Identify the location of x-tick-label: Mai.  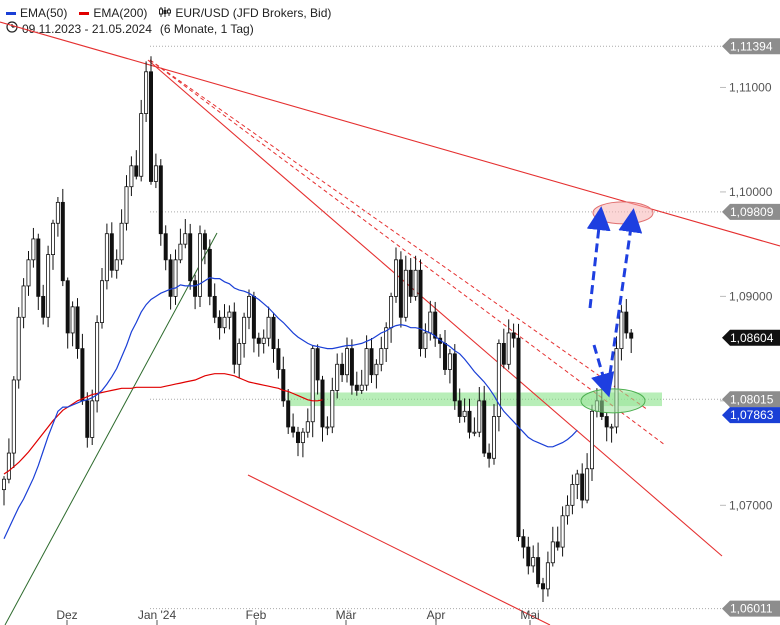
(529, 615).